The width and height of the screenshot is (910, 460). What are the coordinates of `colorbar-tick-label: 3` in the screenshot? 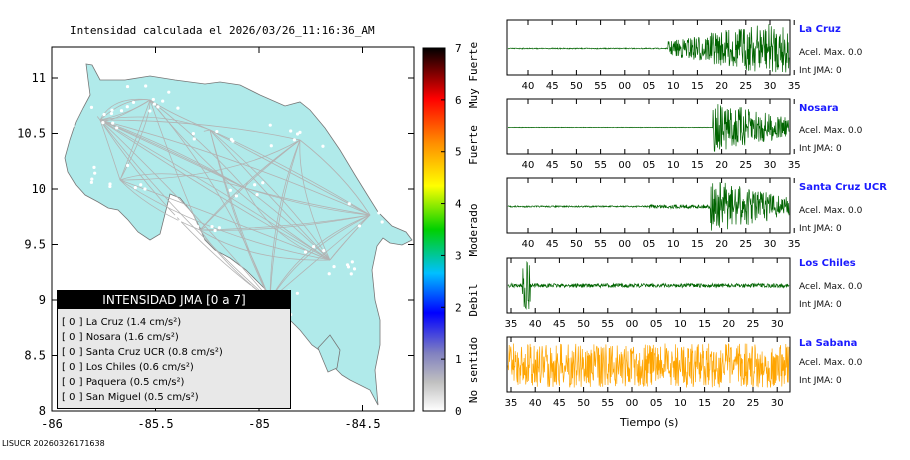 It's located at (458, 255).